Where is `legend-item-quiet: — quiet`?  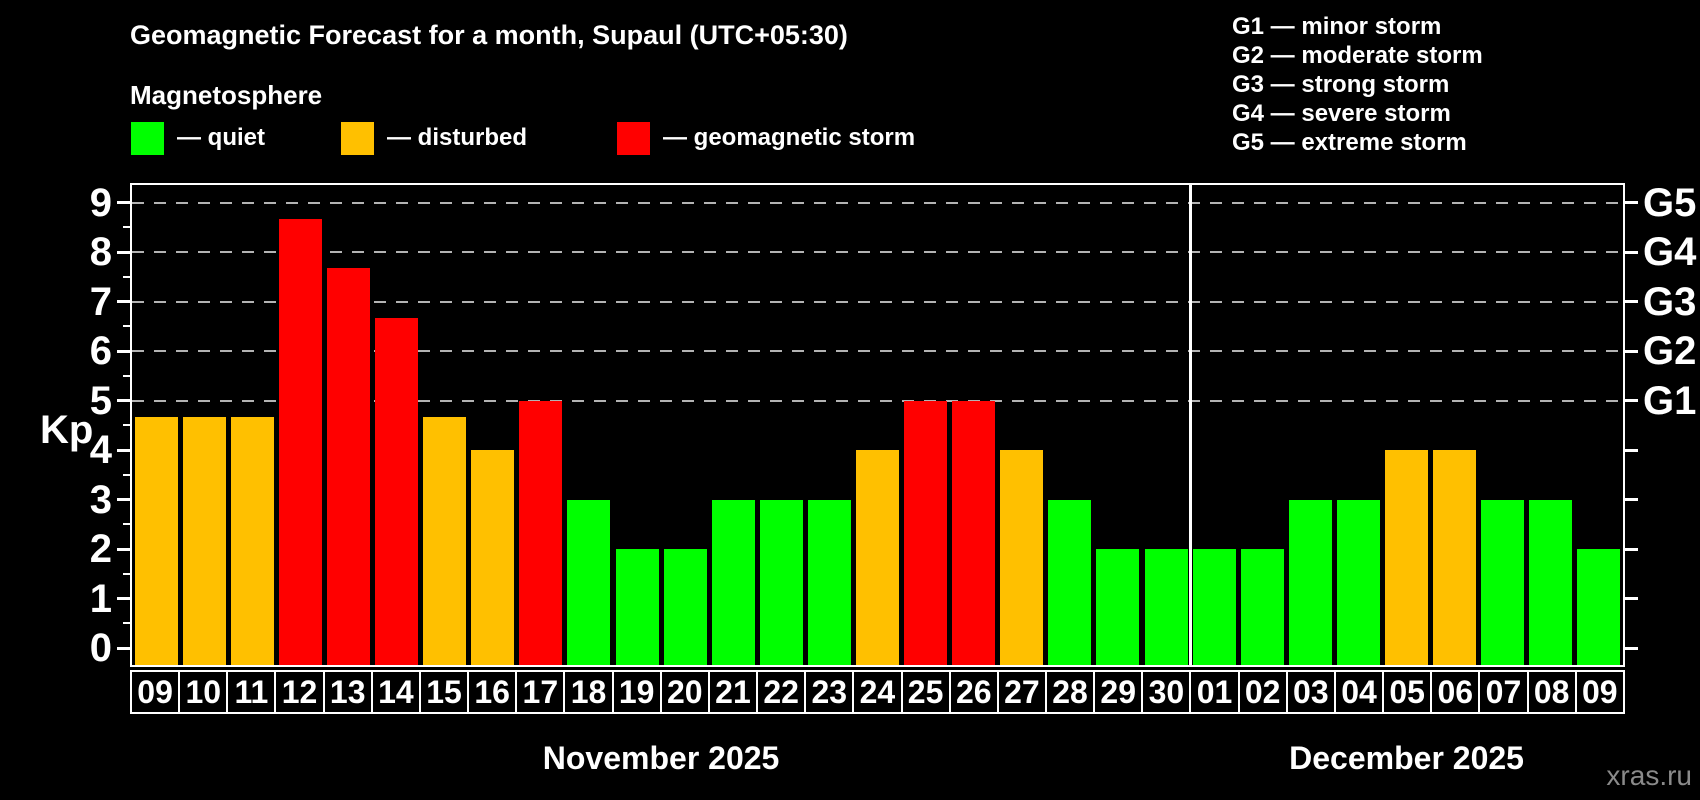 legend-item-quiet: — quiet is located at coordinates (198, 138).